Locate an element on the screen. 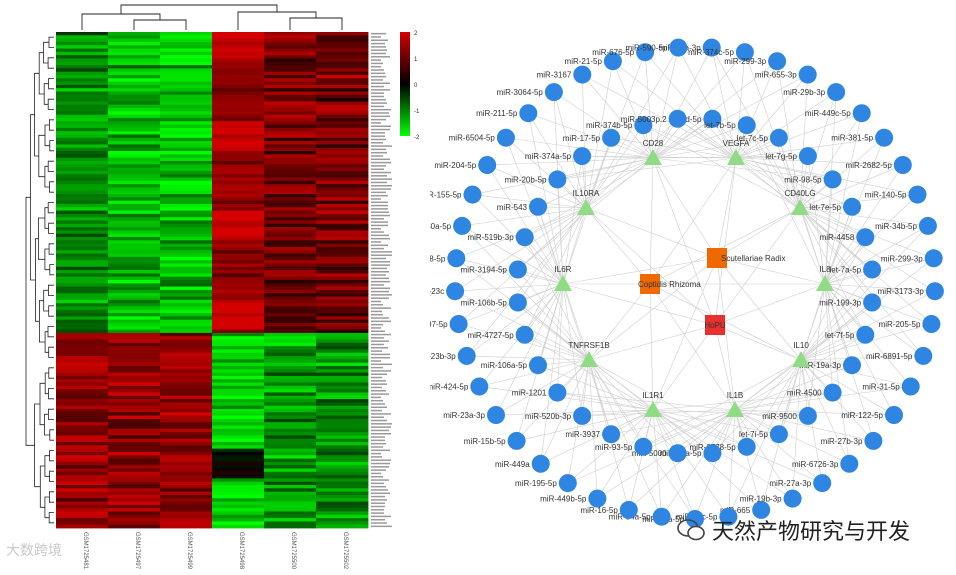  node-label: miR-20b-5p is located at coordinates (526, 179).